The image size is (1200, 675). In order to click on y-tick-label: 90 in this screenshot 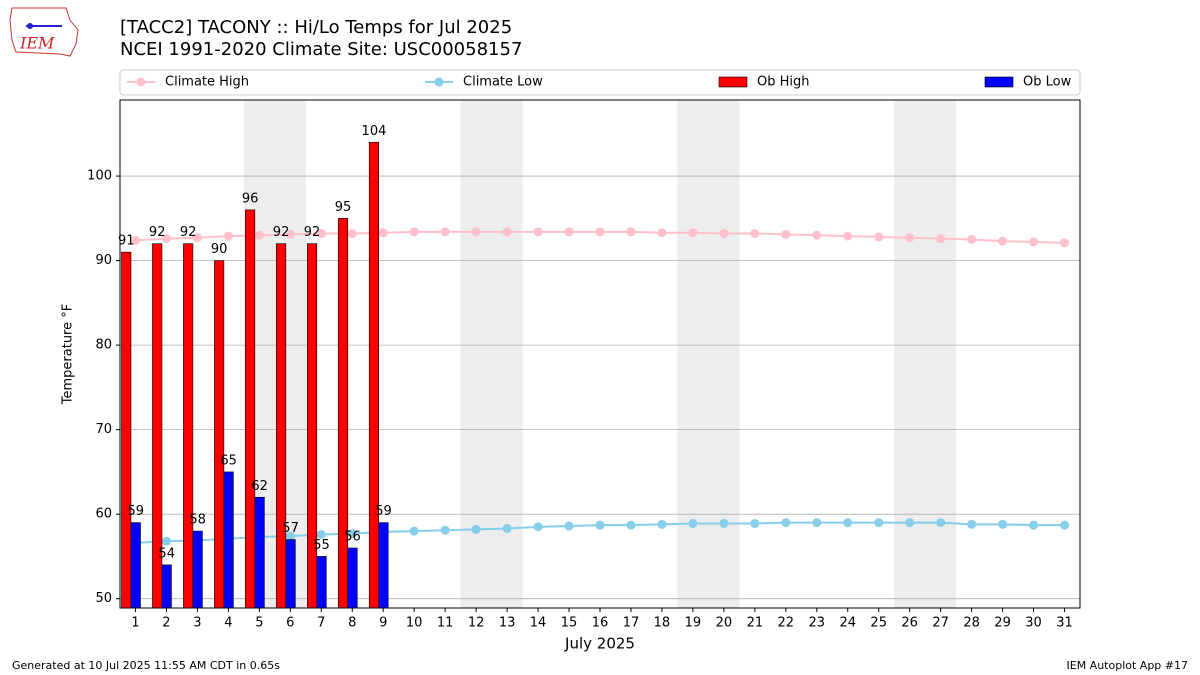, I will do `click(103, 260)`.